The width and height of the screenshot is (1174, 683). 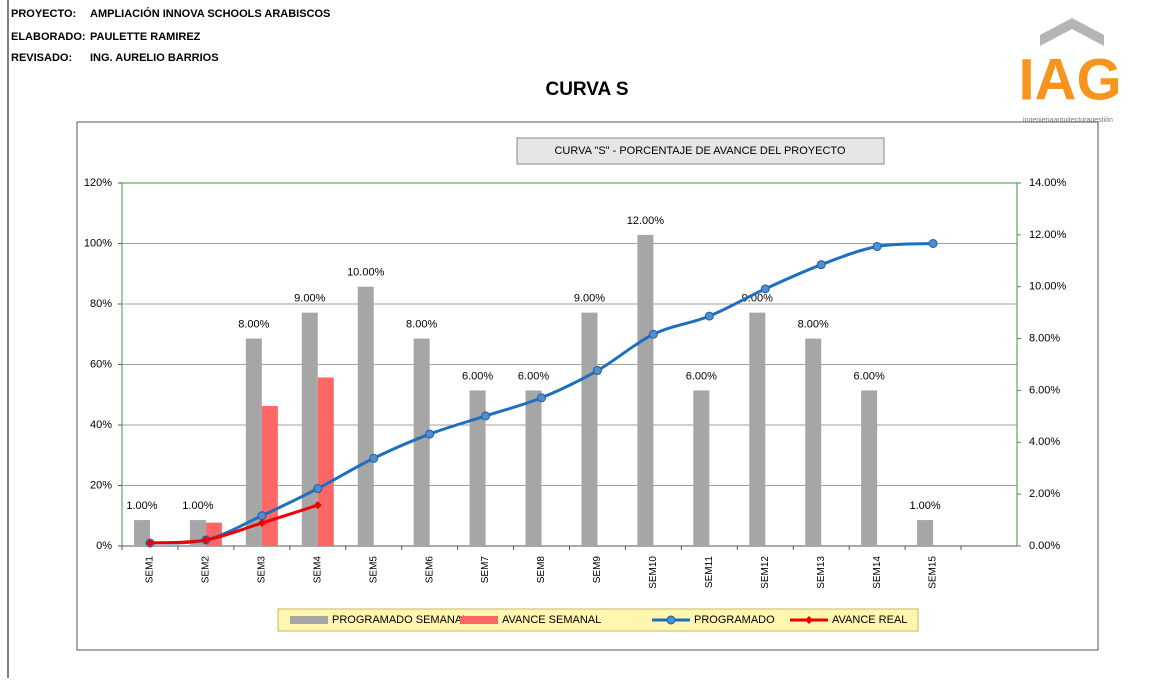 I want to click on y-tick-label: 120%, so click(x=98, y=183).